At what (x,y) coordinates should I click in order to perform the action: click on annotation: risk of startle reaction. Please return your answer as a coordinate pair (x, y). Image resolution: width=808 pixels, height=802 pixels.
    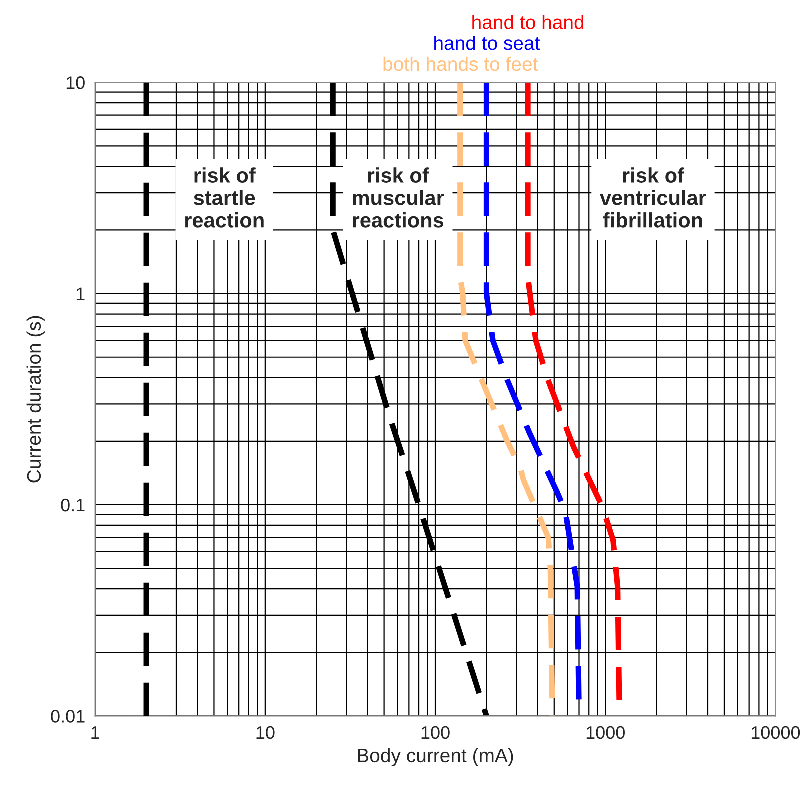
    Looking at the image, I should click on (224, 198).